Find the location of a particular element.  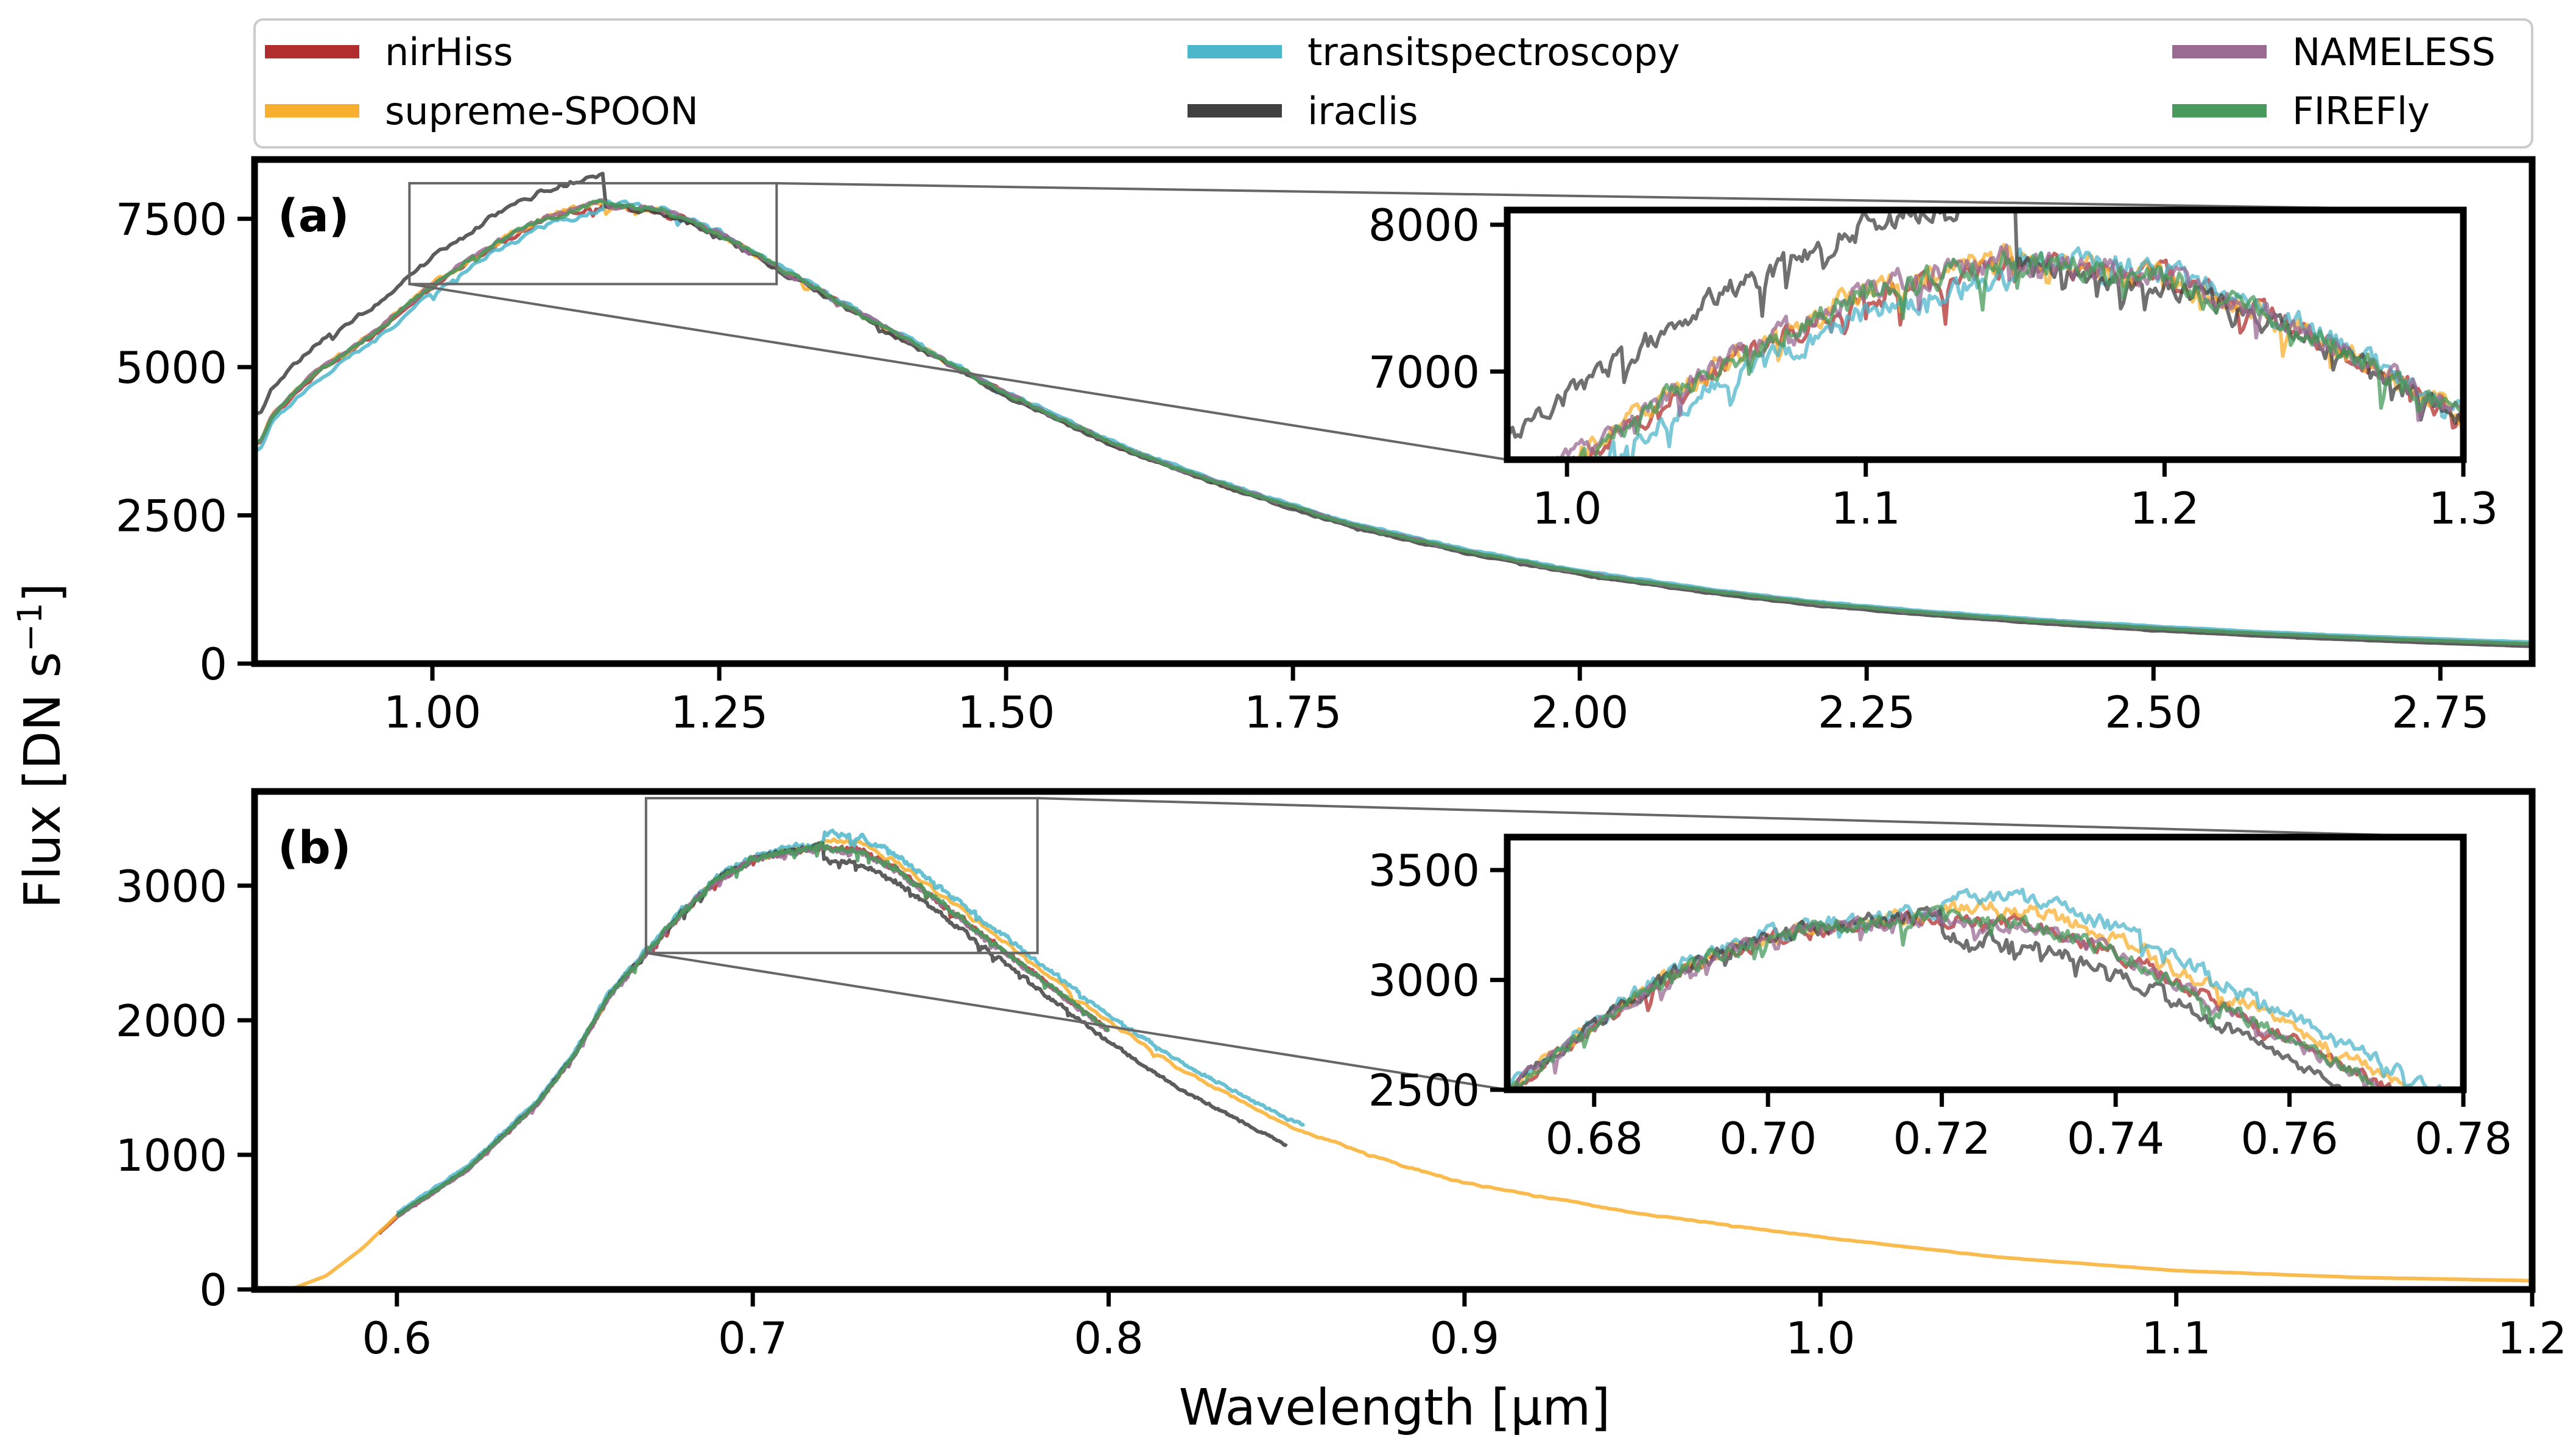

panel-a-zoom-region is located at coordinates (593, 233).